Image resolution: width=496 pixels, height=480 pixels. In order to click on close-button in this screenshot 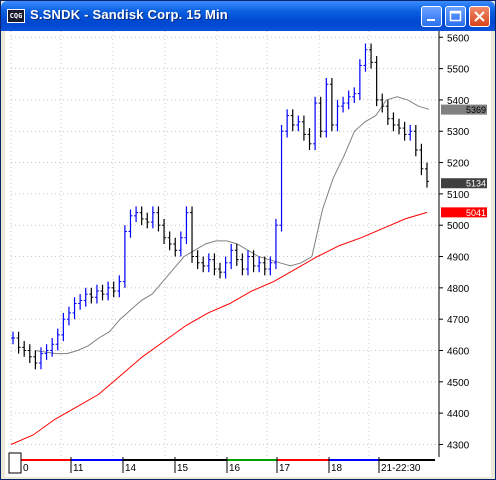, I will do `click(479, 16)`.